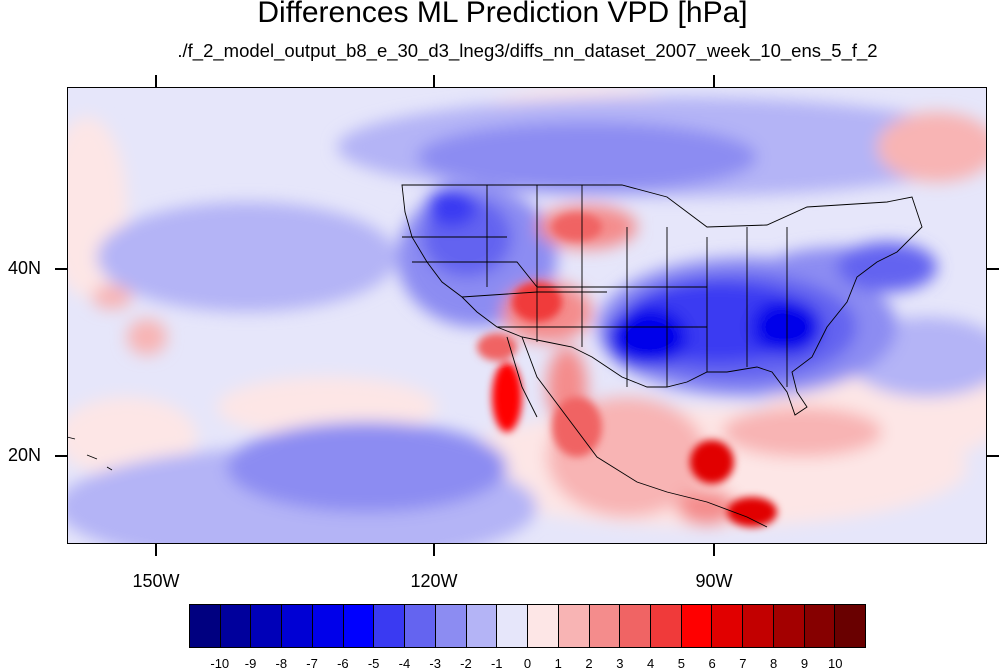 The width and height of the screenshot is (1005, 672). I want to click on colorbar-tick-label: 4, so click(650, 663).